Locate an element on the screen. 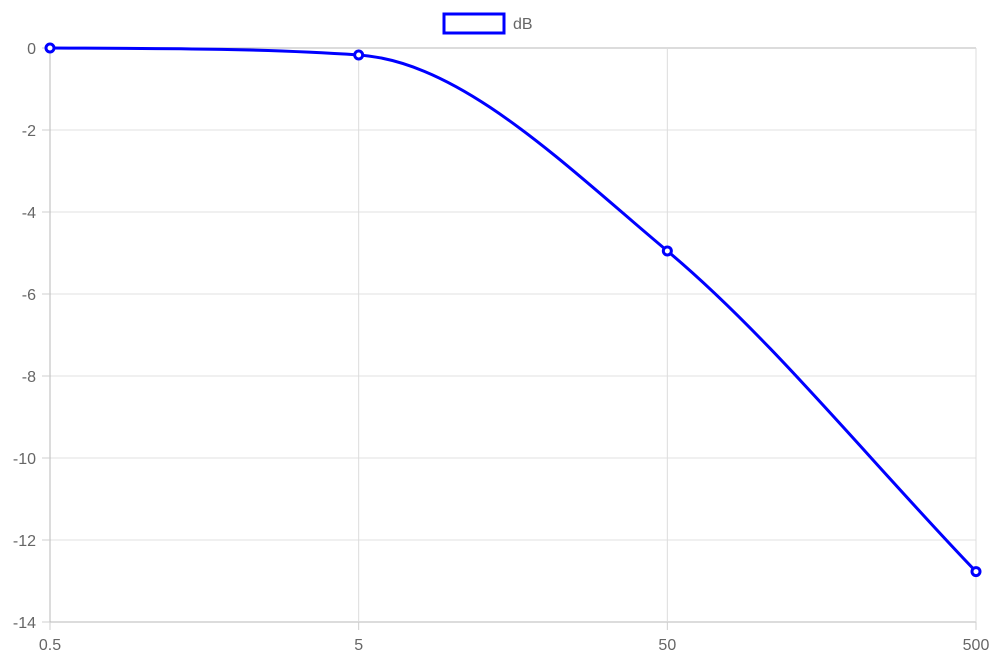 The width and height of the screenshot is (994, 663). x-tick-label: 0.5 is located at coordinates (50, 645).